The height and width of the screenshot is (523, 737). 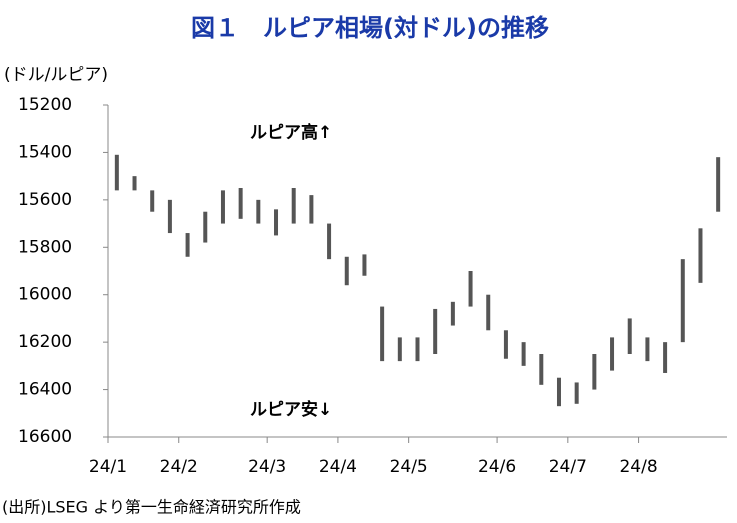 What do you see at coordinates (45, 342) in the screenshot?
I see `y-tick-label: 16200` at bounding box center [45, 342].